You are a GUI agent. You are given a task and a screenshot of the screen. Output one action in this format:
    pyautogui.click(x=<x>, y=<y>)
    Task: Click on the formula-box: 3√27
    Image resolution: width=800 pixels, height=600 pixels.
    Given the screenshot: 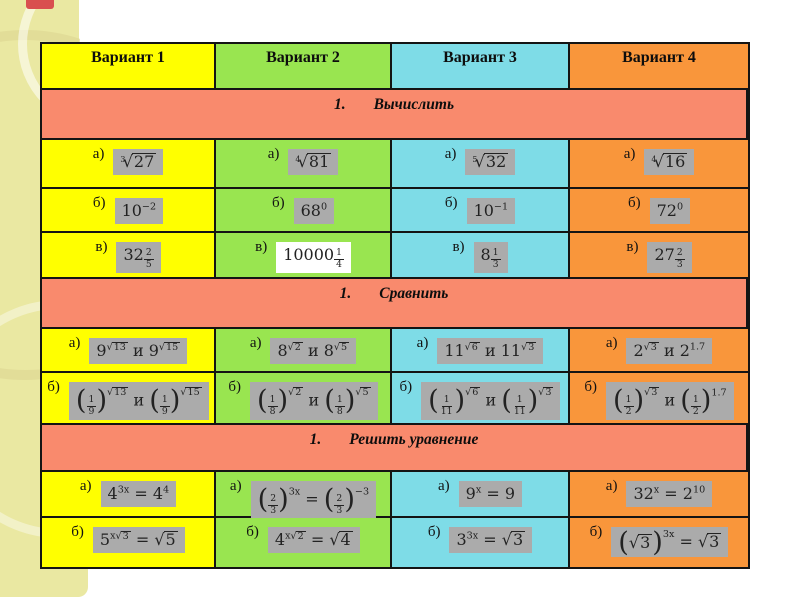 What is the action you would take?
    pyautogui.click(x=138, y=162)
    